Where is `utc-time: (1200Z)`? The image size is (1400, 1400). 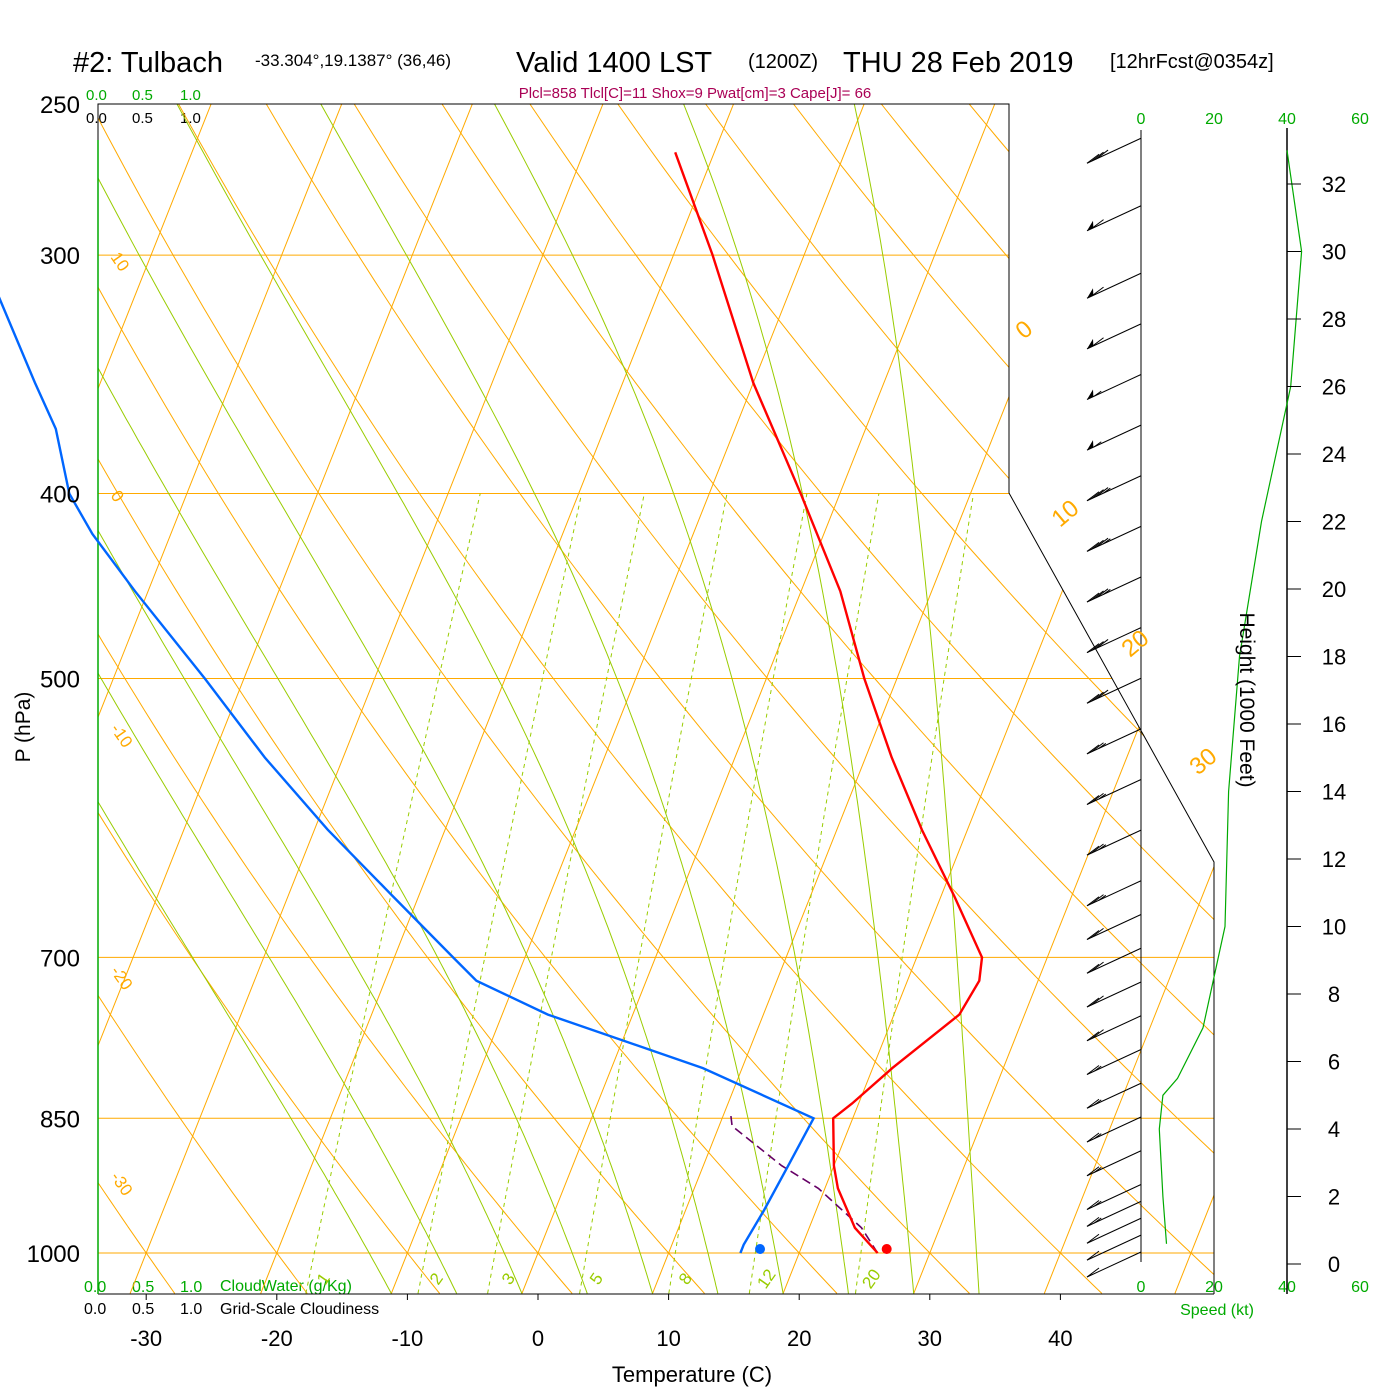
utc-time: (1200Z) is located at coordinates (783, 62).